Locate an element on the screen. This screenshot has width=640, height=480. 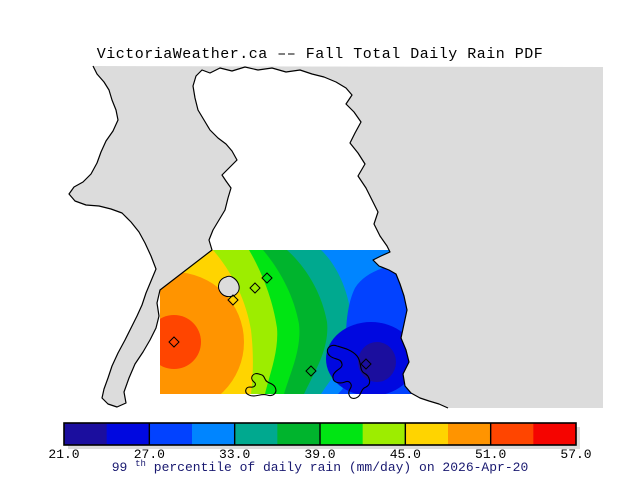
rain-contour-field is located at coordinates (288, 322).